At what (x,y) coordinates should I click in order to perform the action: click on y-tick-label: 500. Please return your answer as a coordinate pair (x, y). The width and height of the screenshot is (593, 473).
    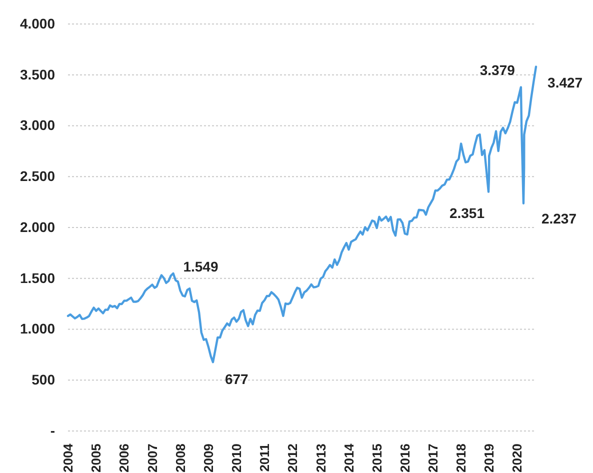
    Looking at the image, I should click on (44, 380).